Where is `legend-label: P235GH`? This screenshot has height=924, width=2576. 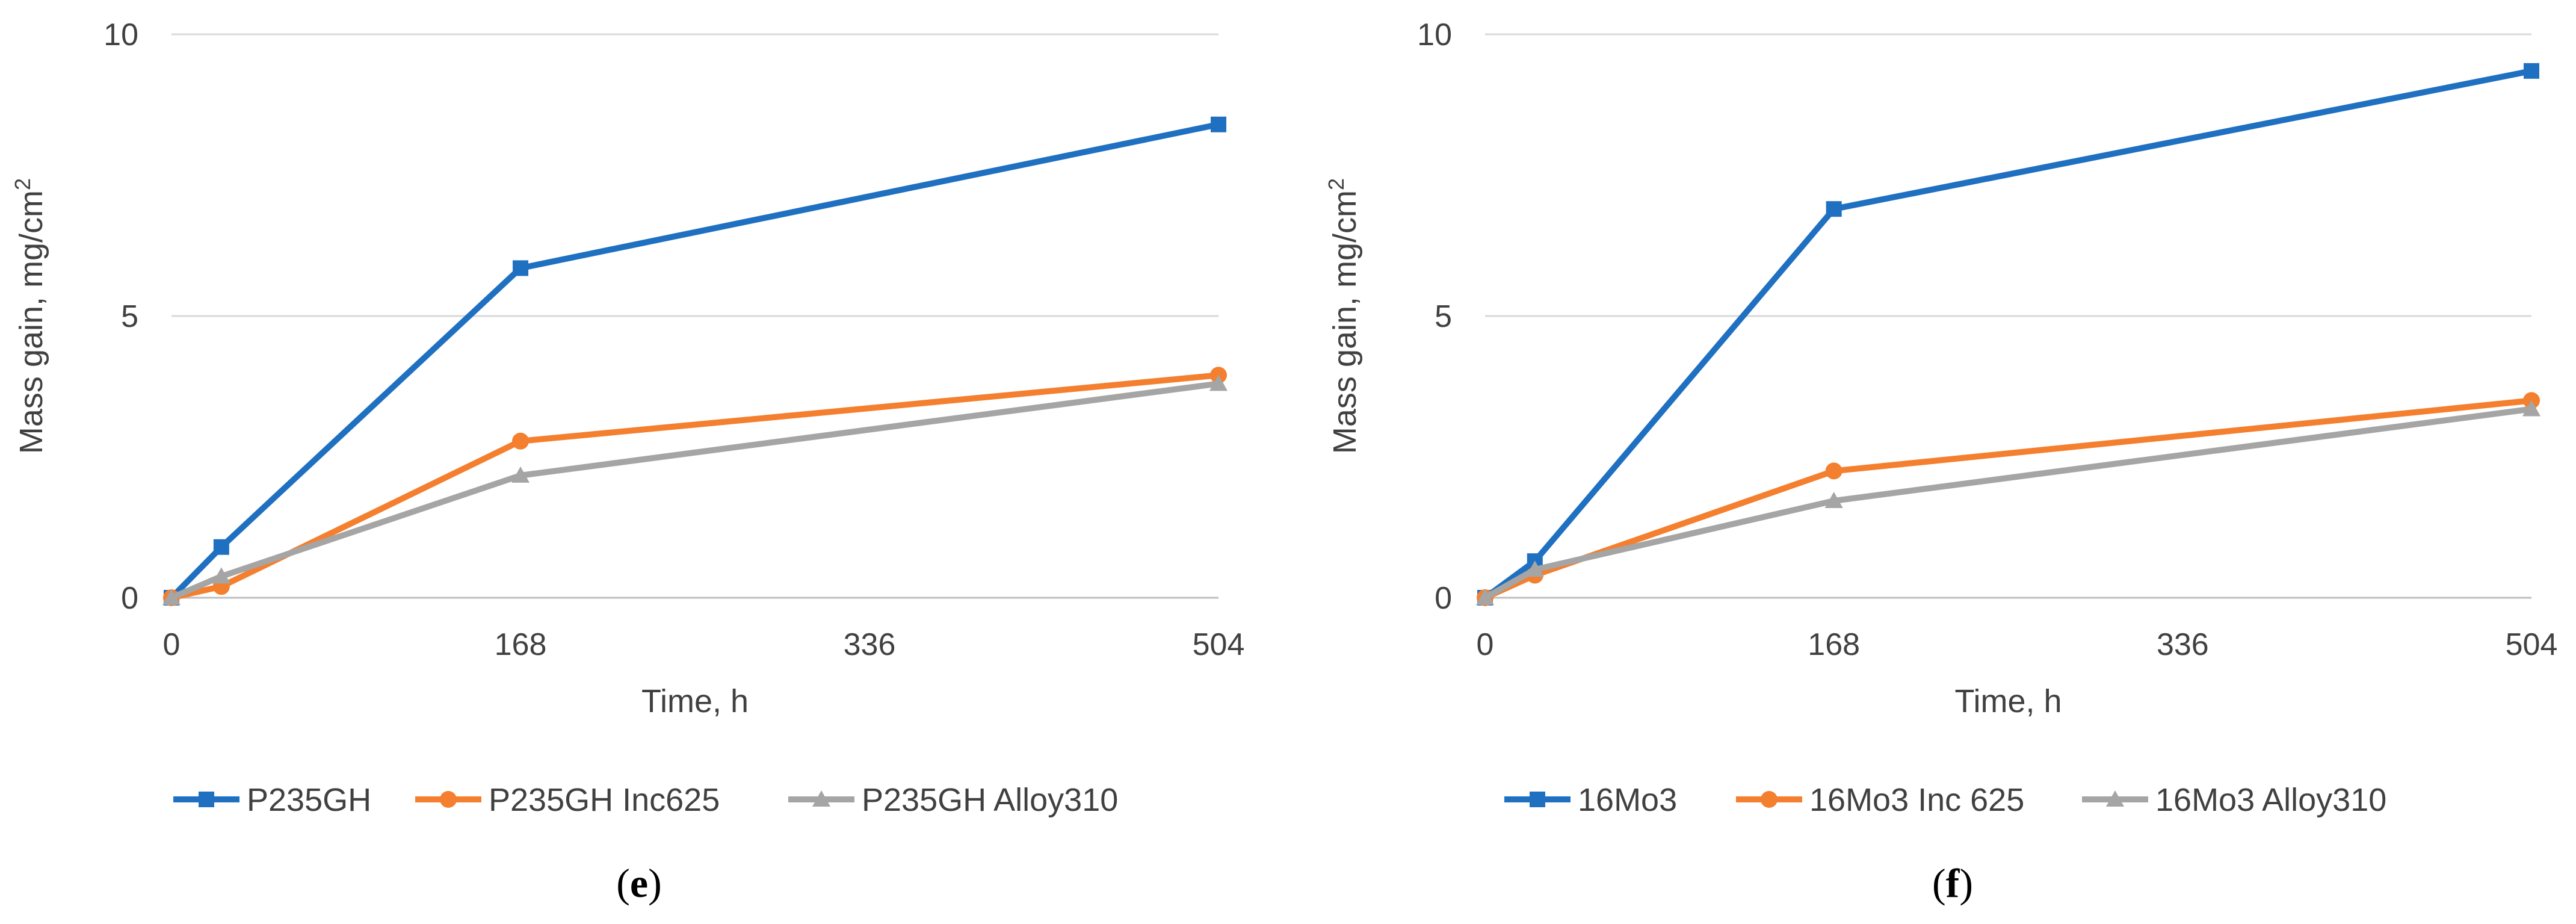
legend-label: P235GH is located at coordinates (309, 800).